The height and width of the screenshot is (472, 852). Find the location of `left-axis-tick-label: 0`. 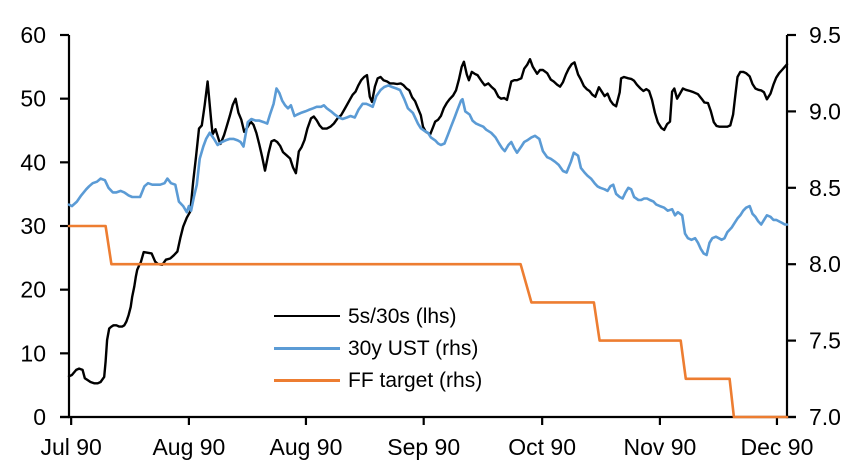

left-axis-tick-label: 0 is located at coordinates (39, 417).